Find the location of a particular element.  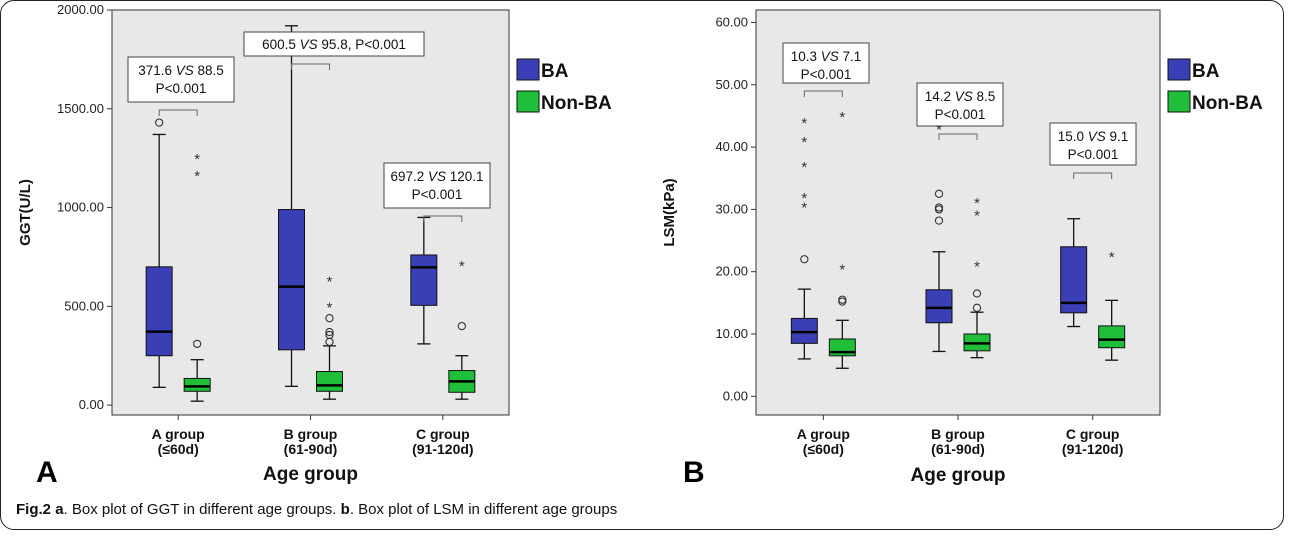

panel-a-y-axis-label: GGT(U/L) is located at coordinates (25, 212).